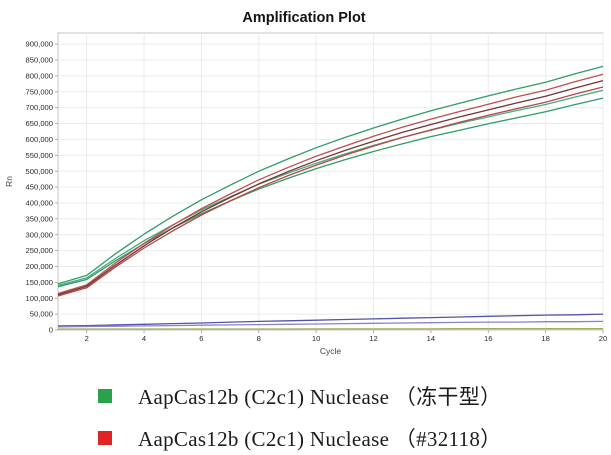  Describe the element at coordinates (39, 155) in the screenshot. I see `y-tick-label: 550,000` at that location.